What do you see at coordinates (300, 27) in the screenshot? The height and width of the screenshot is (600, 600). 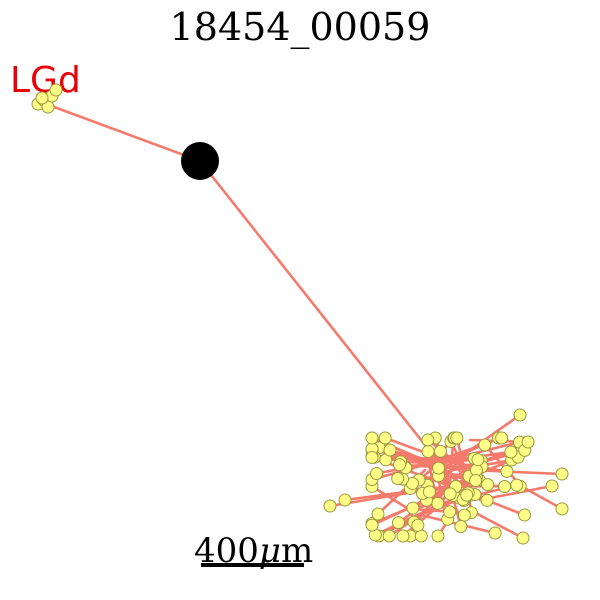 I see `figure-title: 18454_00059` at bounding box center [300, 27].